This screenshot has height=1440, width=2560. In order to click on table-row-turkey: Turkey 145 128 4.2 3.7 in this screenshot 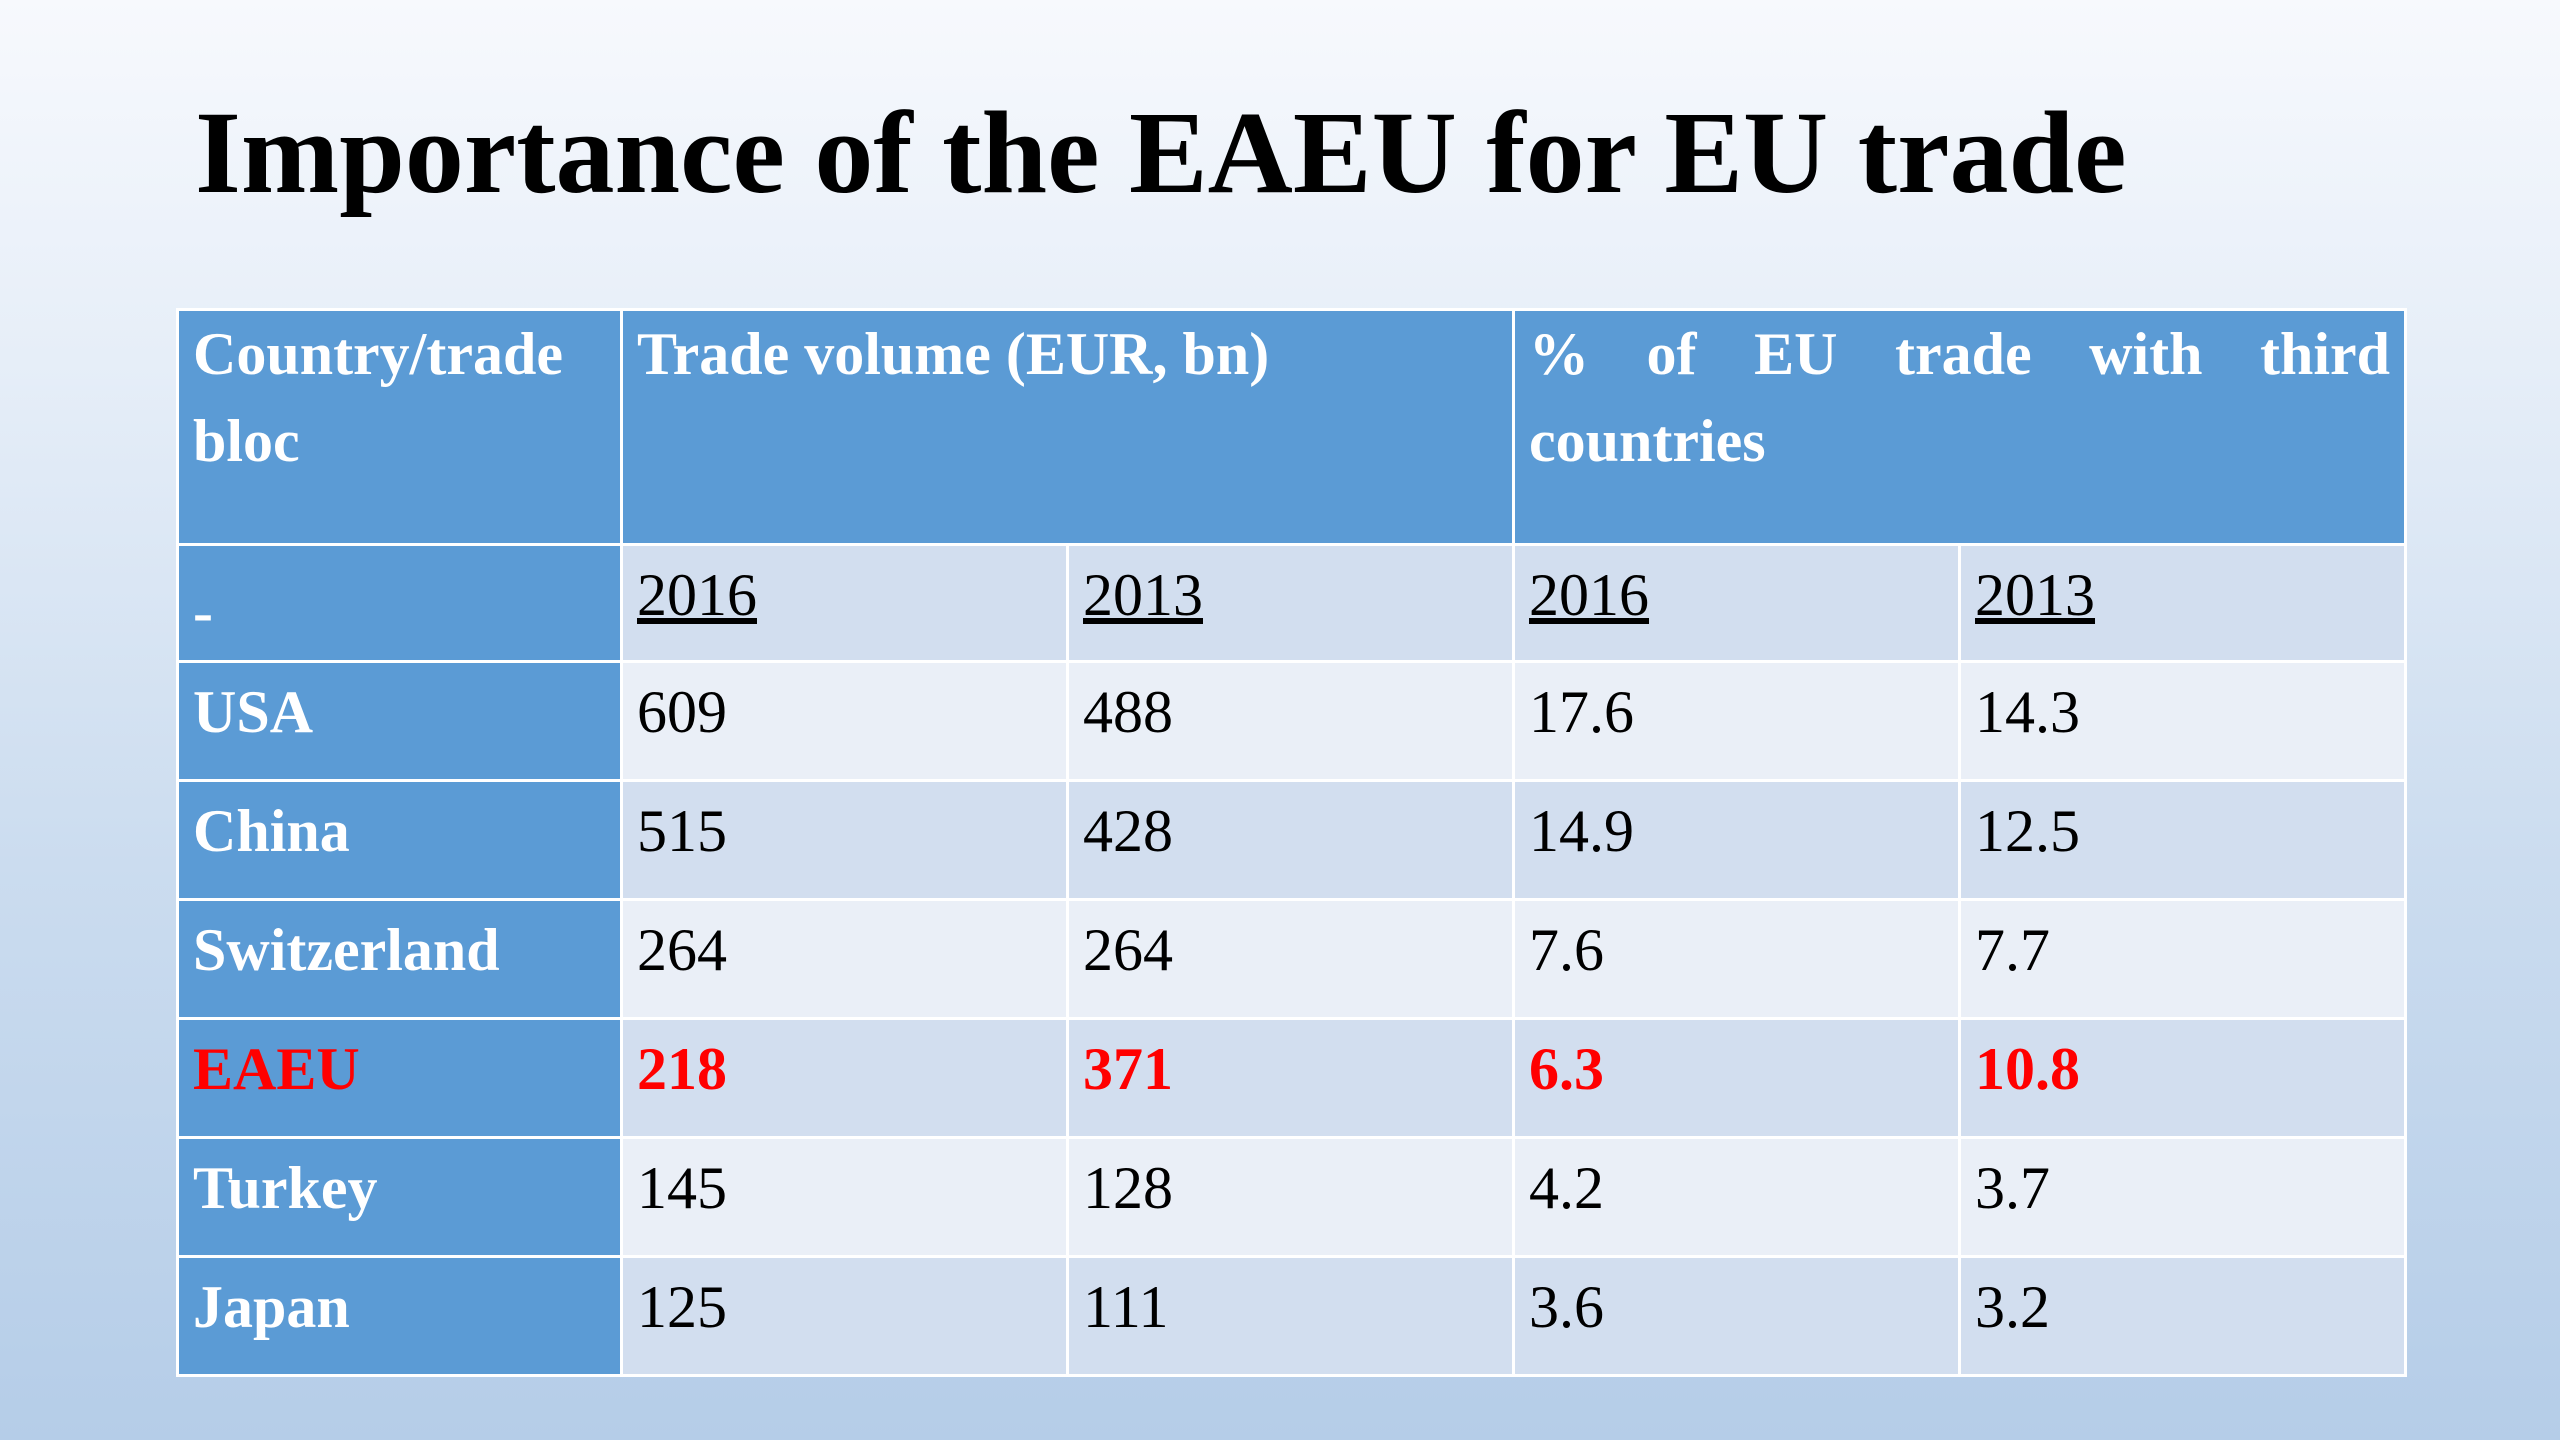, I will do `click(1292, 1197)`.